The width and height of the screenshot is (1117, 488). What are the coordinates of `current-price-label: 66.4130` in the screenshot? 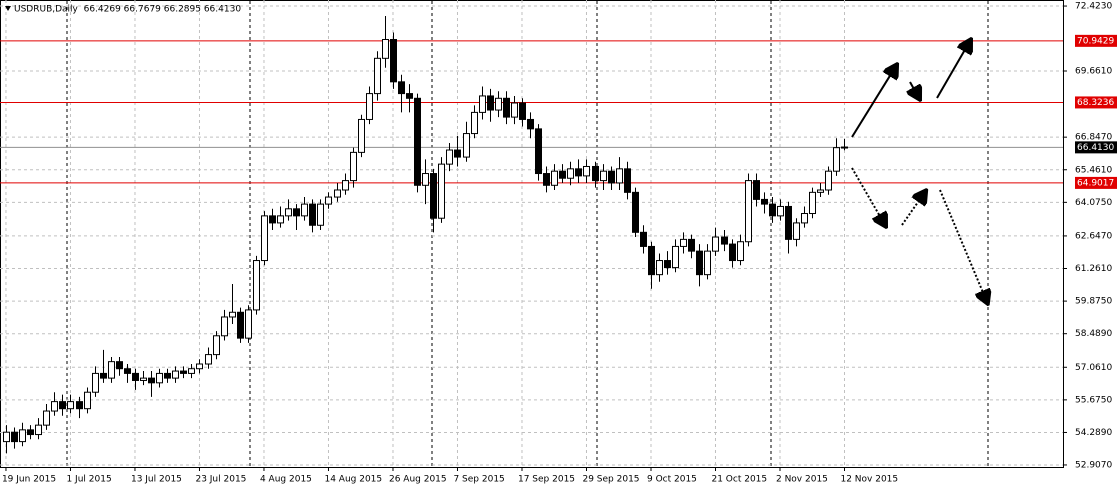 It's located at (1095, 148).